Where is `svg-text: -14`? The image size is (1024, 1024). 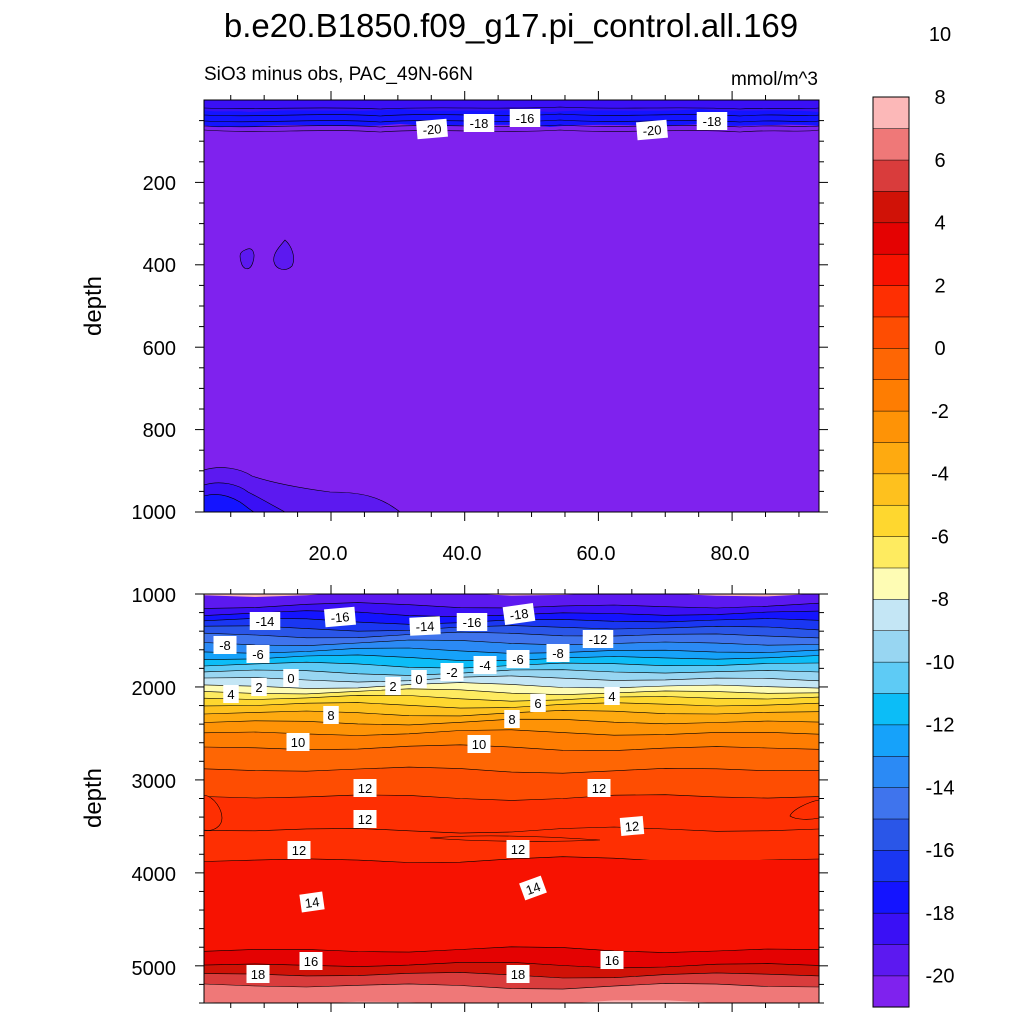
svg-text: -14 is located at coordinates (425, 627).